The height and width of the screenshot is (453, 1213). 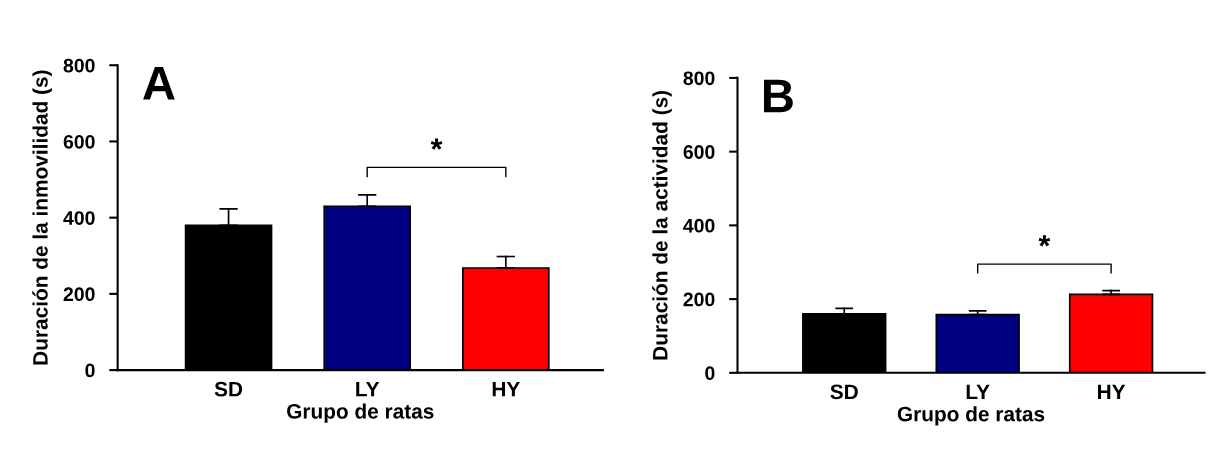 What do you see at coordinates (778, 96) in the screenshot?
I see `chart-title: B` at bounding box center [778, 96].